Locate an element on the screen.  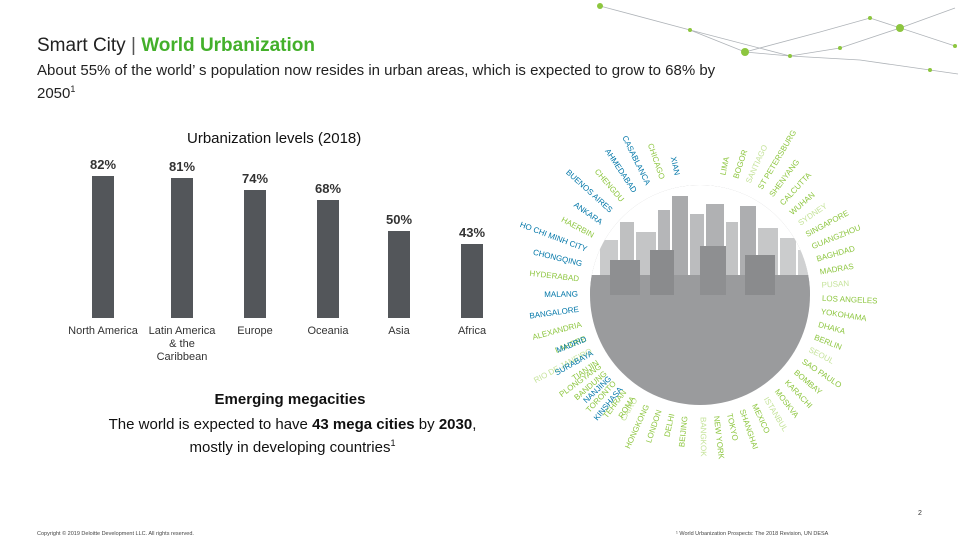
bar-oceania is located at coordinates (328, 259).